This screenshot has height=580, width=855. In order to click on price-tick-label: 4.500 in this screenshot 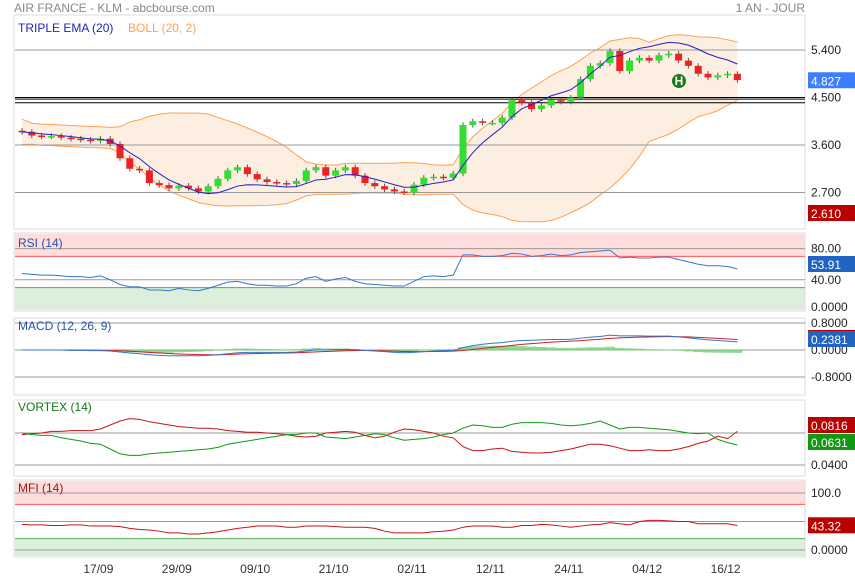, I will do `click(826, 98)`.